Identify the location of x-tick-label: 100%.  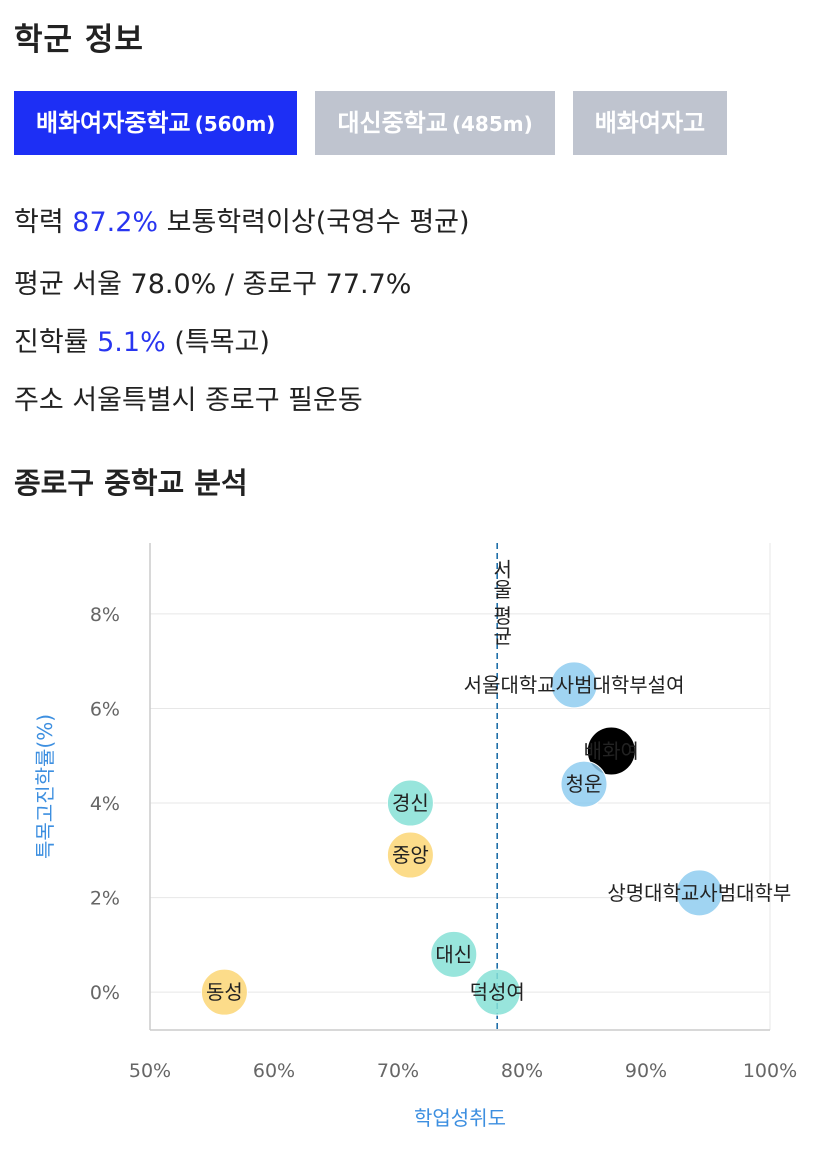
(770, 1071).